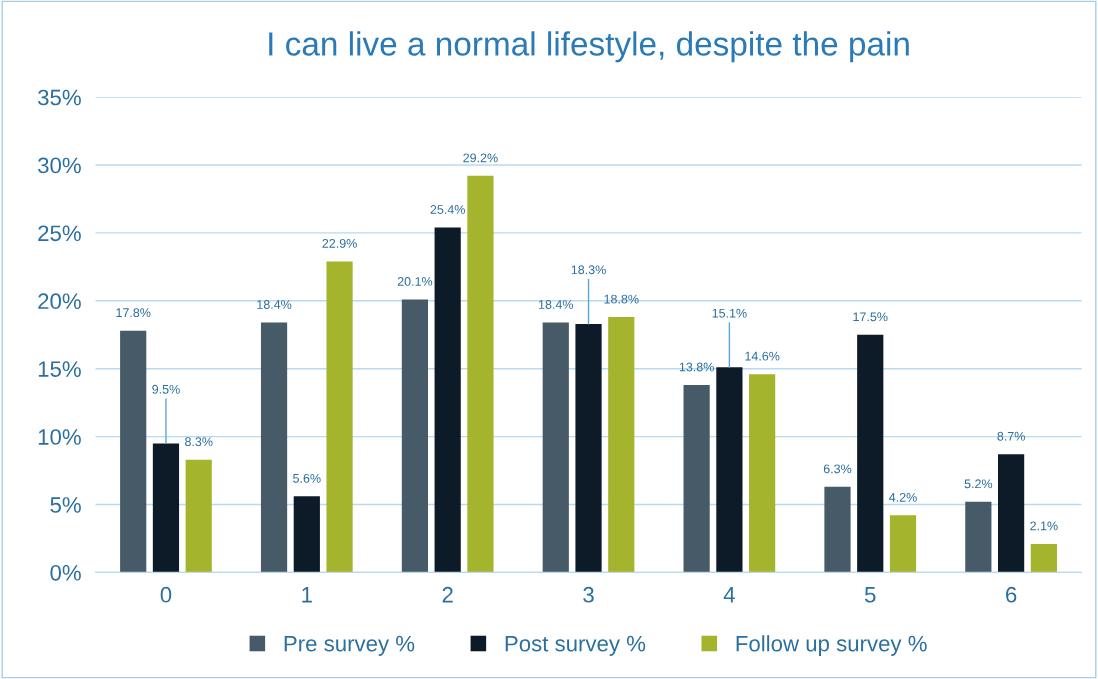  Describe the element at coordinates (199, 442) in the screenshot. I see `data-label: 8.3%` at that location.